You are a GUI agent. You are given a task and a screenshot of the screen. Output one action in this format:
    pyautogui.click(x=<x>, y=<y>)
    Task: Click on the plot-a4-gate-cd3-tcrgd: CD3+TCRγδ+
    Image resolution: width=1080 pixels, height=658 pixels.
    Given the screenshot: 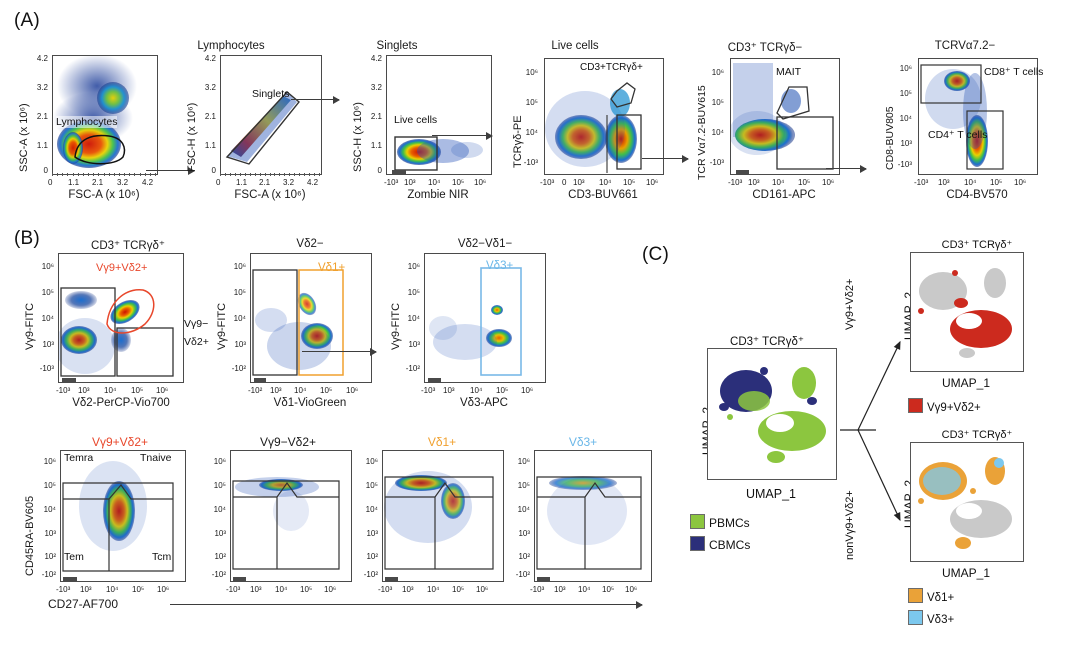 What is the action you would take?
    pyautogui.click(x=611, y=67)
    